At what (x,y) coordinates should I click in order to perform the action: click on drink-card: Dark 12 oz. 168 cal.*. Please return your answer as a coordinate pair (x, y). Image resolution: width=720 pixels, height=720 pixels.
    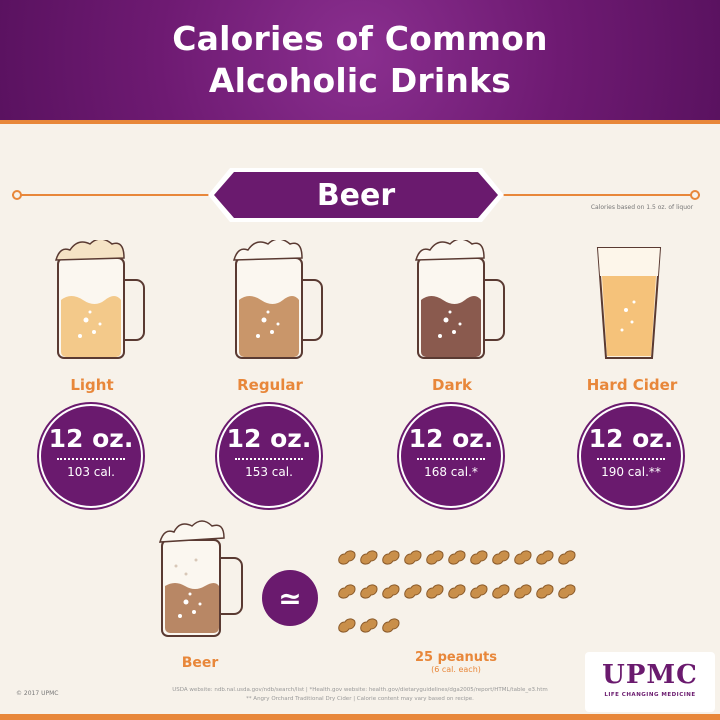
    Looking at the image, I should click on (452, 373).